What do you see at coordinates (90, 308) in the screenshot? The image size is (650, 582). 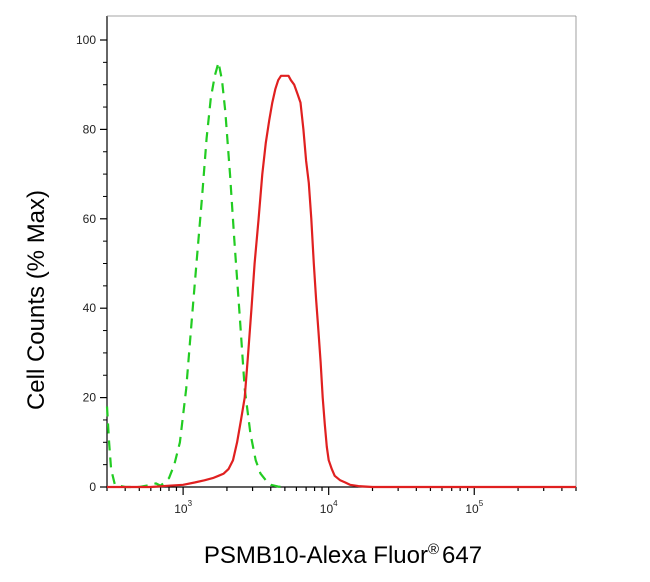 I see `y-tick-label: 40` at bounding box center [90, 308].